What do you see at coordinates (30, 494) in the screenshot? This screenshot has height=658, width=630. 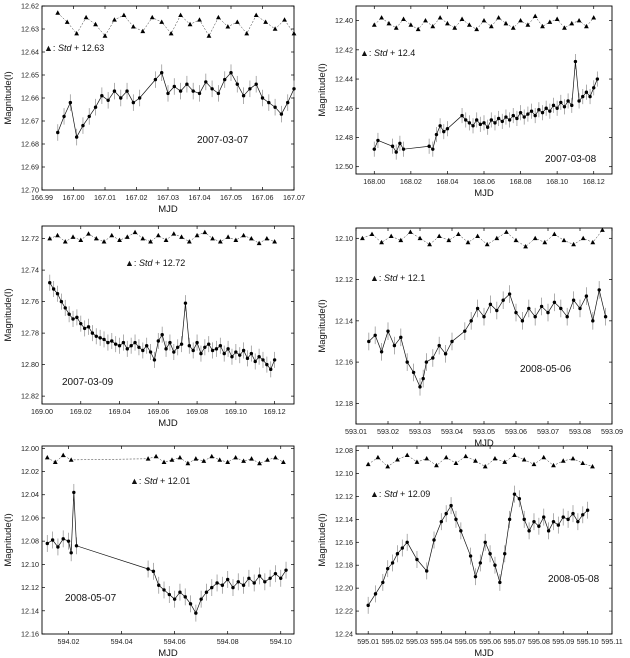 I see `y-tick-label: 12.04` at bounding box center [30, 494].